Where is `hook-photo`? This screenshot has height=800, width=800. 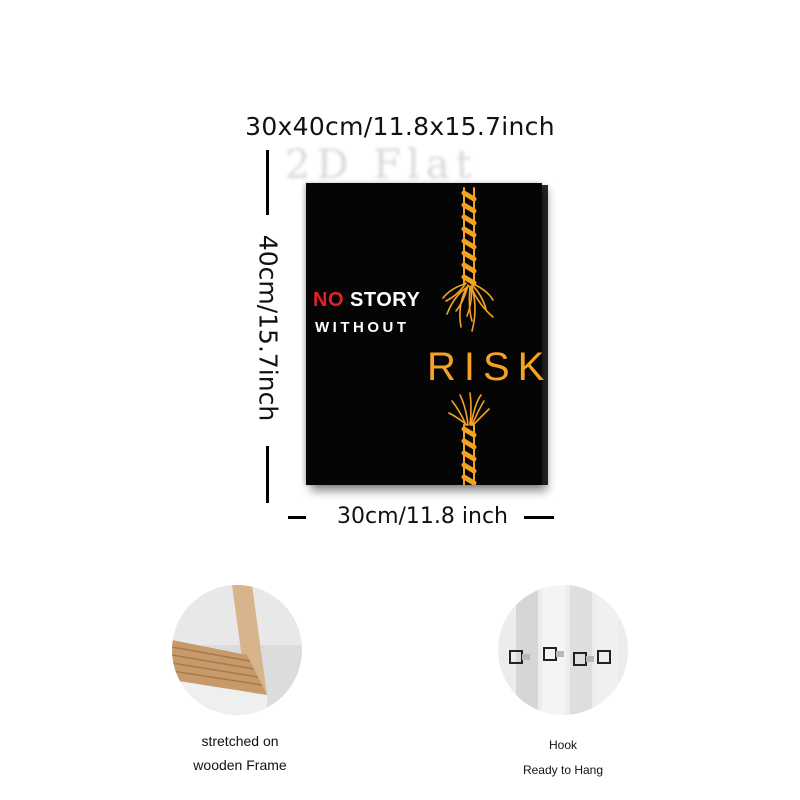 hook-photo is located at coordinates (563, 650).